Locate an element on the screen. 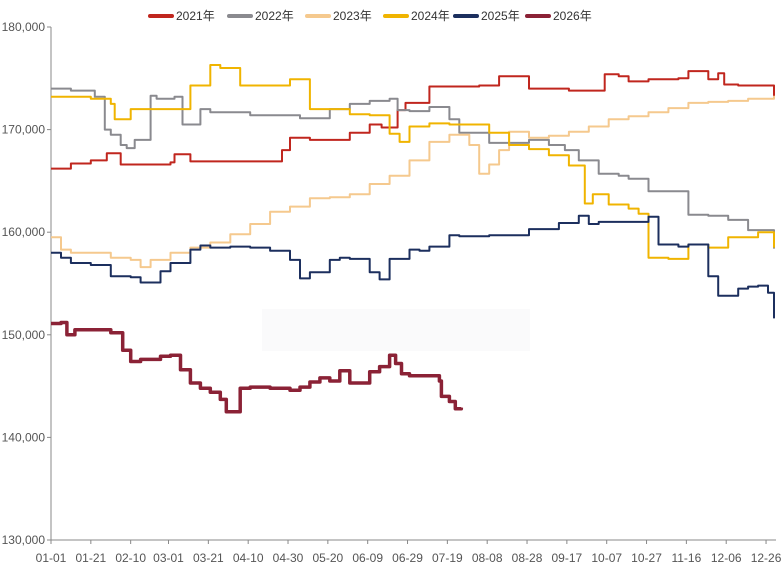 The width and height of the screenshot is (784, 577). x-tick-label: 08-08 is located at coordinates (487, 558).